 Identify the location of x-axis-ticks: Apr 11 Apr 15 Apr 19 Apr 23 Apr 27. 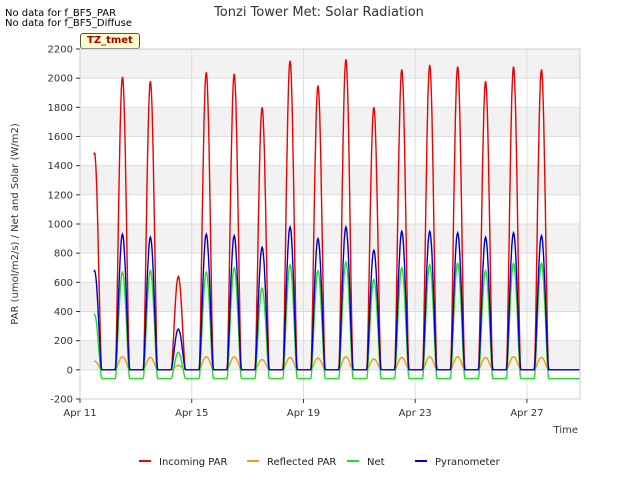
(303, 409).